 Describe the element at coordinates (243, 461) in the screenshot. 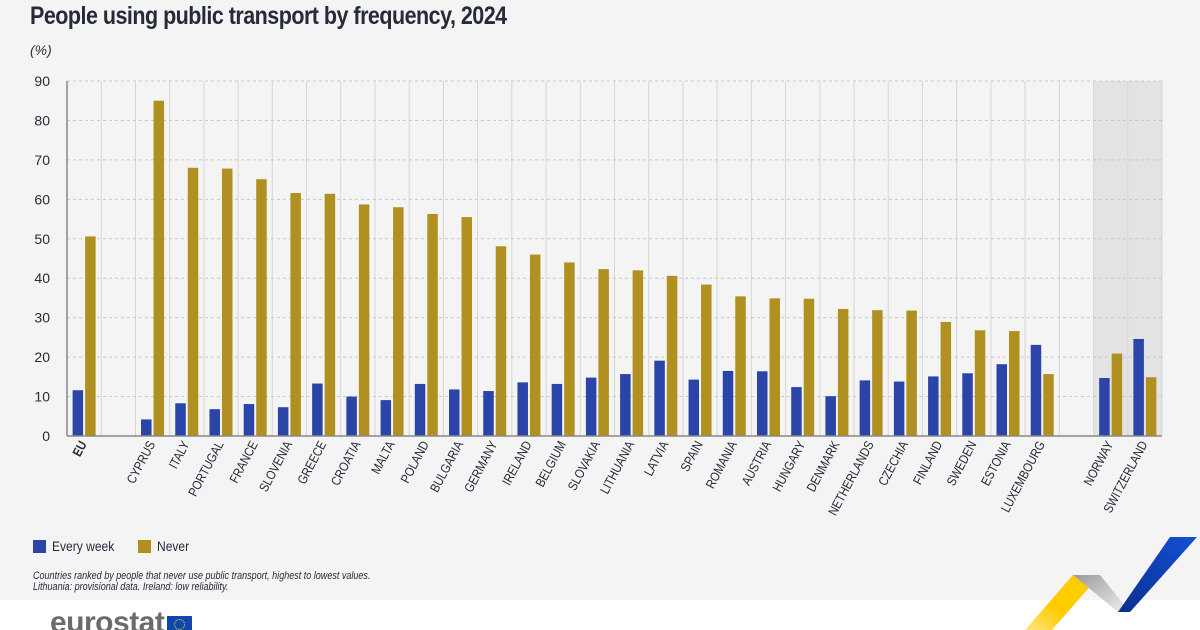

I see `x-tick-label-france: FRANCE` at that location.